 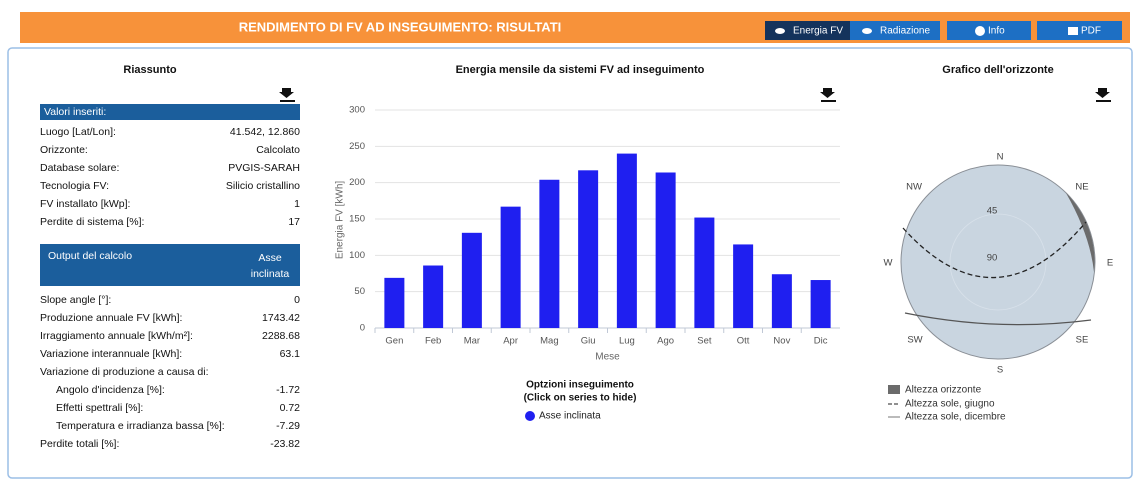 I want to click on table-row: Perdite totali [%]: -23.82, so click(x=170, y=447).